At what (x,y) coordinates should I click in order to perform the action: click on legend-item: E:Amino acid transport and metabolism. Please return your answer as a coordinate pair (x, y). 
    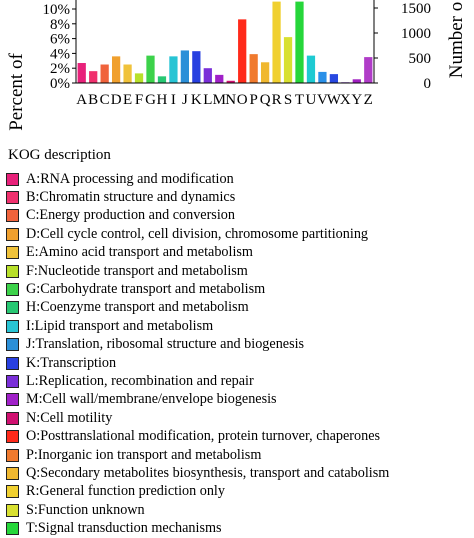
    Looking at the image, I should click on (197, 253).